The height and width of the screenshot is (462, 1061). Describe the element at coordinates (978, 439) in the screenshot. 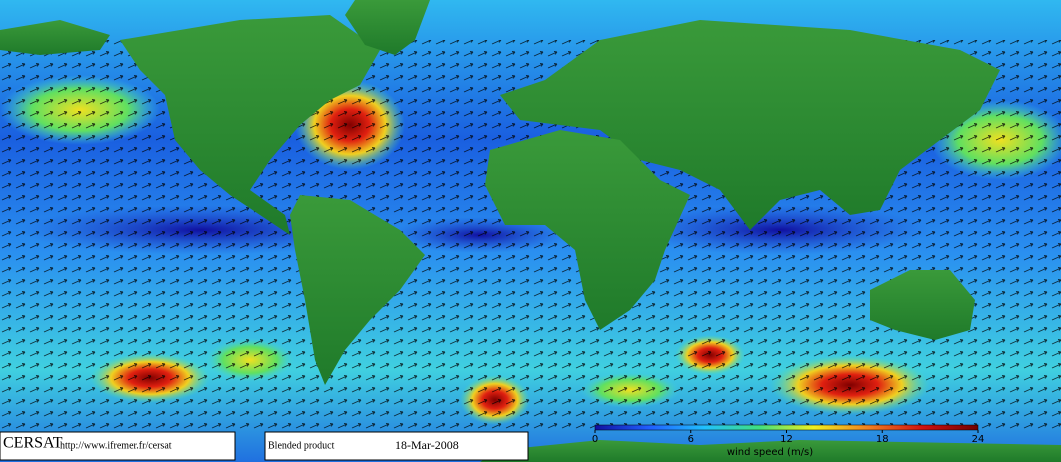

I see `colorbar-tick-label: 24` at that location.